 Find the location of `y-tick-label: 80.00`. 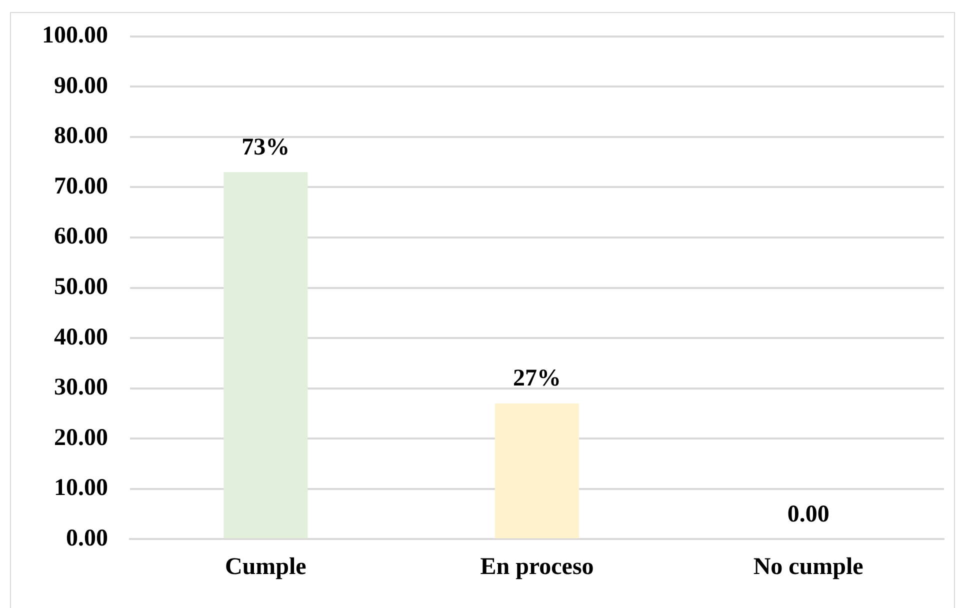

y-tick-label: 80.00 is located at coordinates (81, 136).